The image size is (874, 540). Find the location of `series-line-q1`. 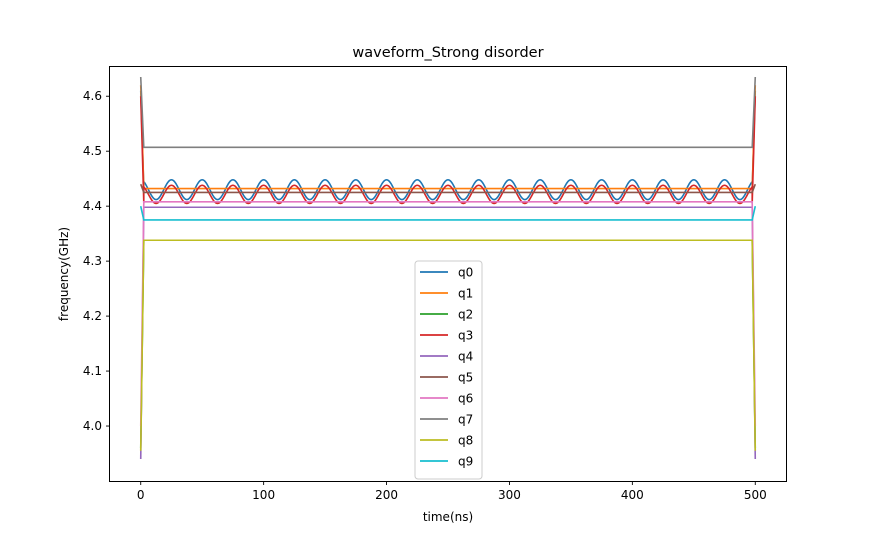

series-line-q1 is located at coordinates (448, 137).